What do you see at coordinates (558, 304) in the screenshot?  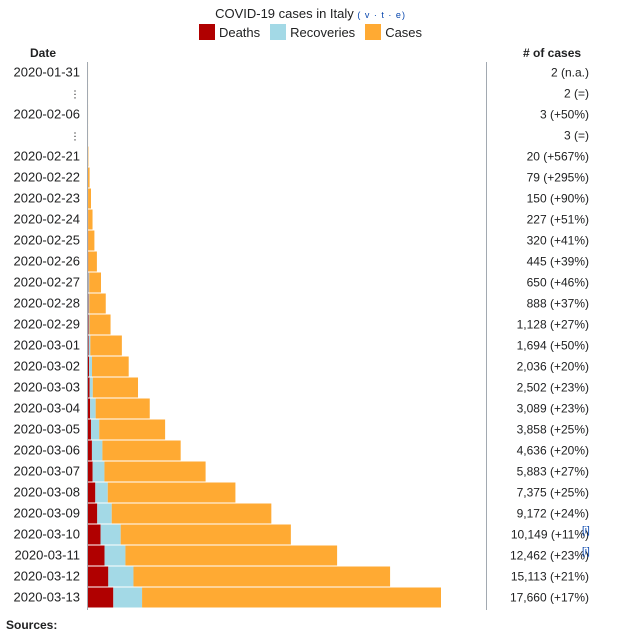 I see `case-count-label: 888 (+37%)` at bounding box center [558, 304].